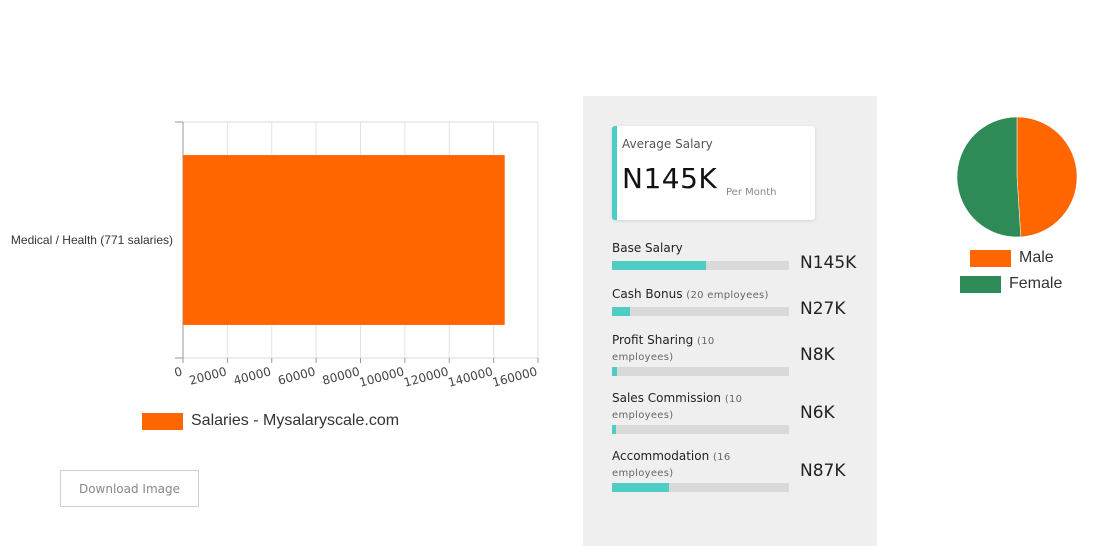 The width and height of the screenshot is (1102, 546). I want to click on metric-accommodation: Accommodation (16 employees) N87K, so click(737, 470).